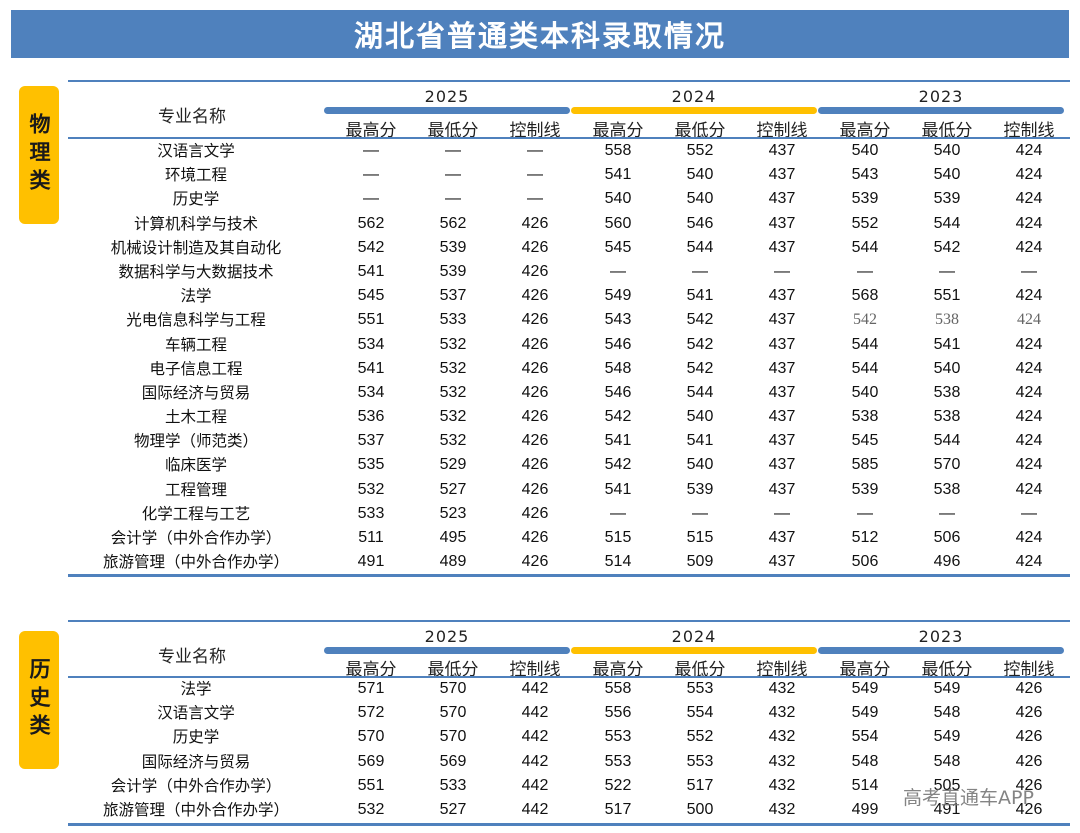 This screenshot has height=833, width=1080. Describe the element at coordinates (618, 785) in the screenshot. I see `score-cell: 522` at that location.